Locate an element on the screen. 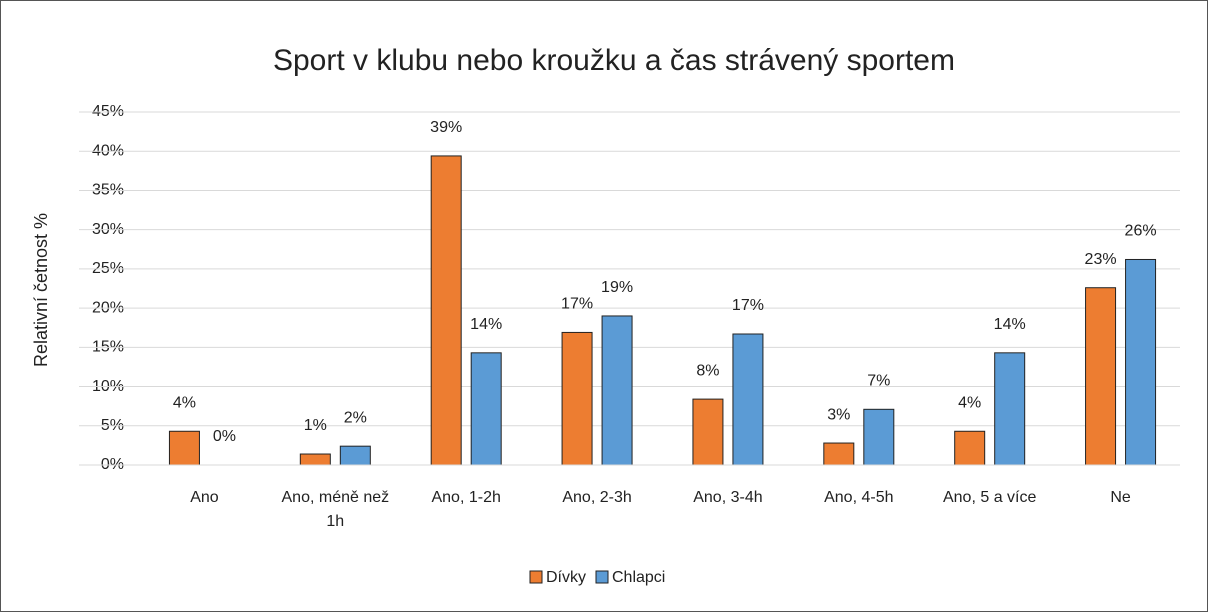 This screenshot has width=1208, height=612. x-tick-label: Ano, 2-3h is located at coordinates (597, 497).